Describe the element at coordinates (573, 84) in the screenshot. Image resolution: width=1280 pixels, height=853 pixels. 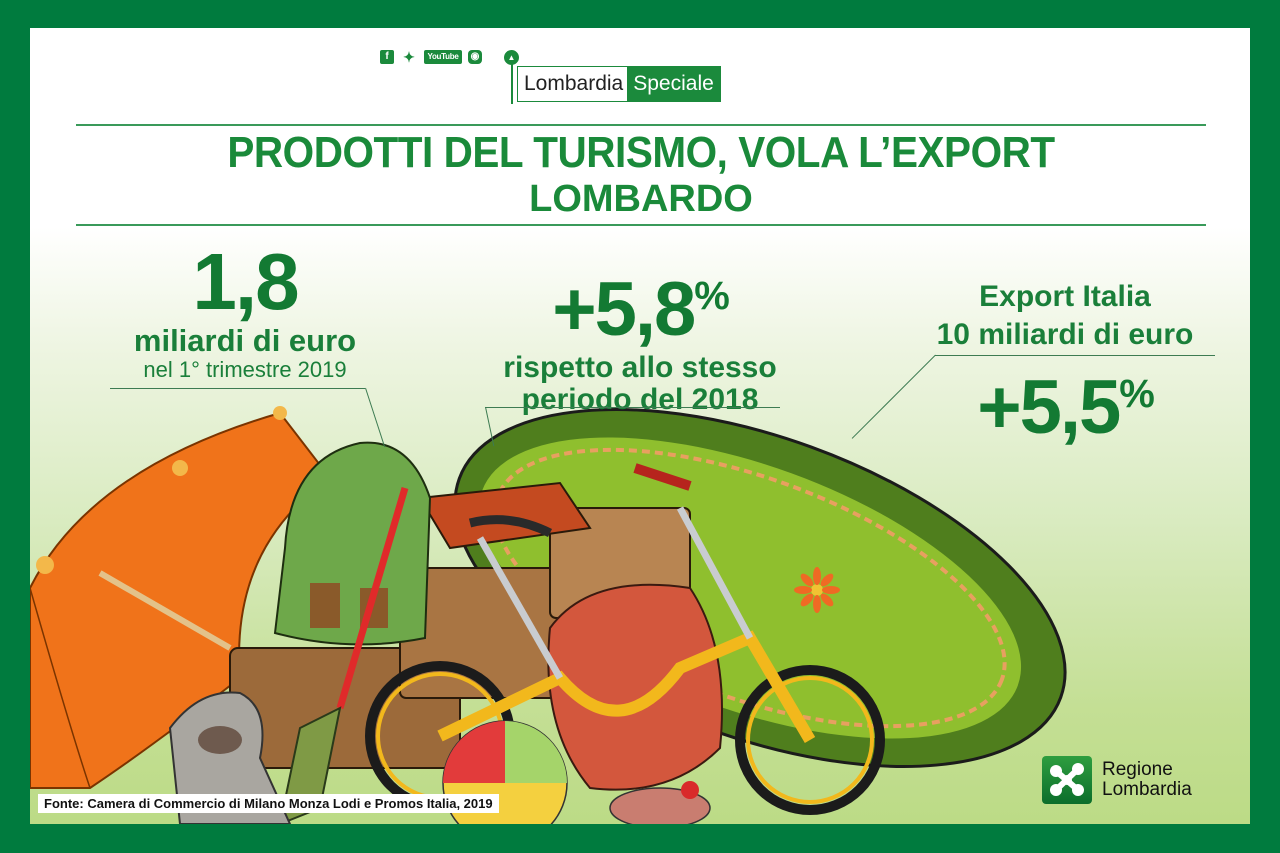
I see `brand-lombardia: Lombardia` at that location.